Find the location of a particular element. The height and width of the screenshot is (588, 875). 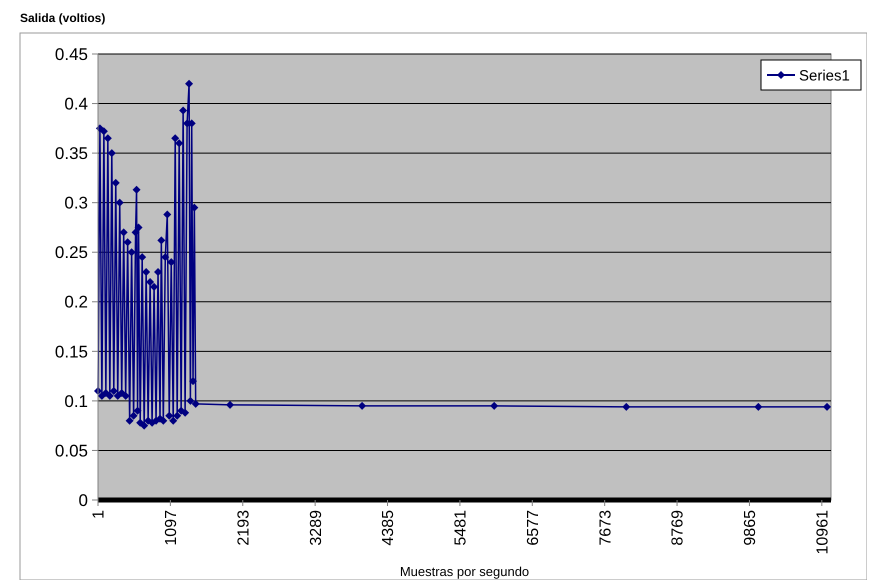

x-tick-label: 1 is located at coordinates (99, 514).